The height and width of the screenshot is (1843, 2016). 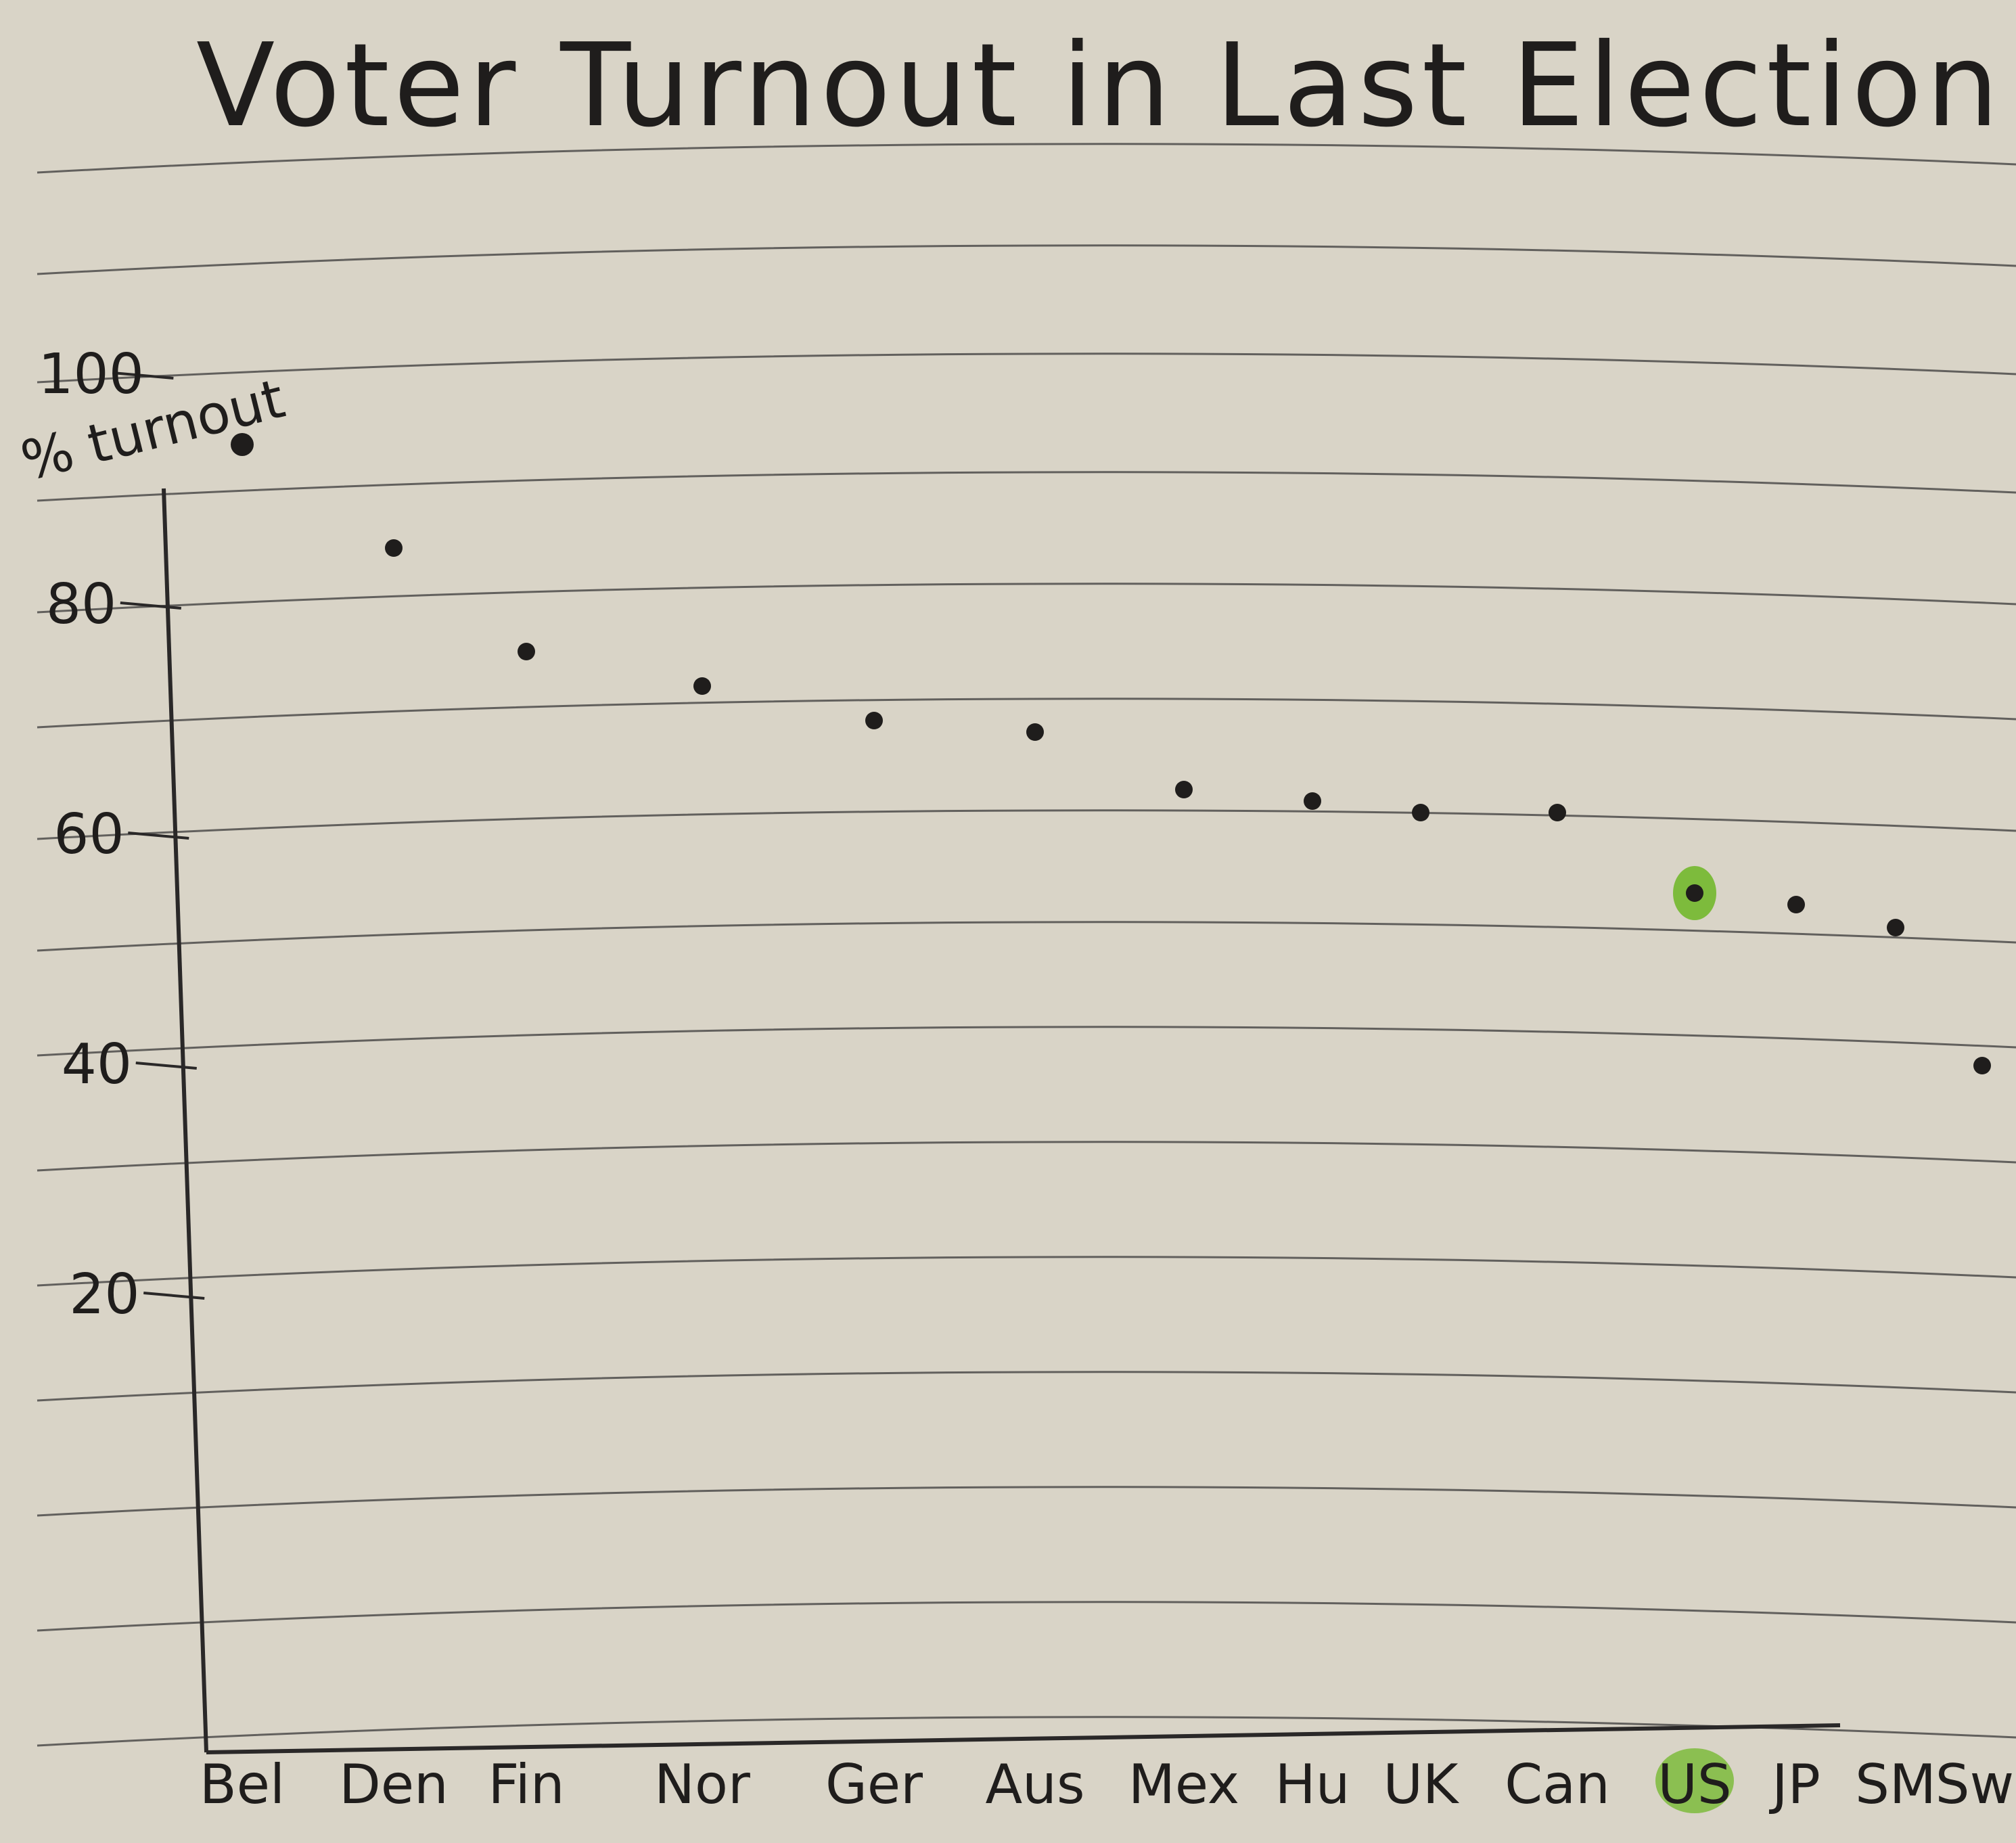 I want to click on x-tick-label: SM, so click(x=1895, y=1784).